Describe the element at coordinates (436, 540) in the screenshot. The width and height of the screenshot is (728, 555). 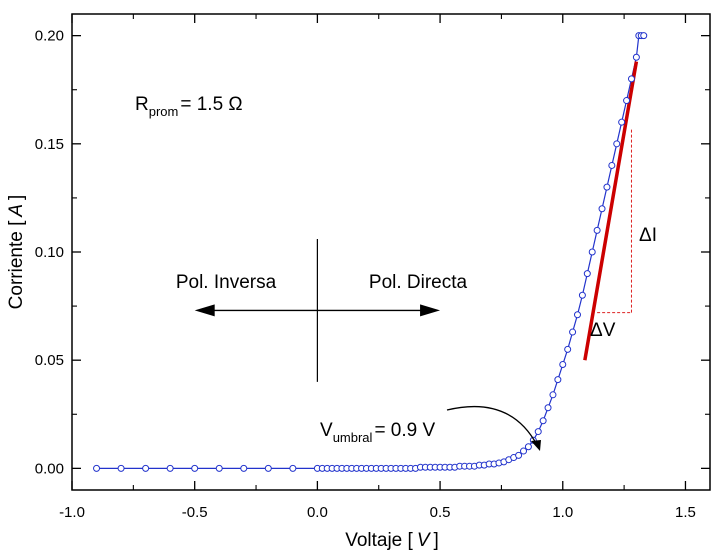
I see `x-axis-label-end: ]` at that location.